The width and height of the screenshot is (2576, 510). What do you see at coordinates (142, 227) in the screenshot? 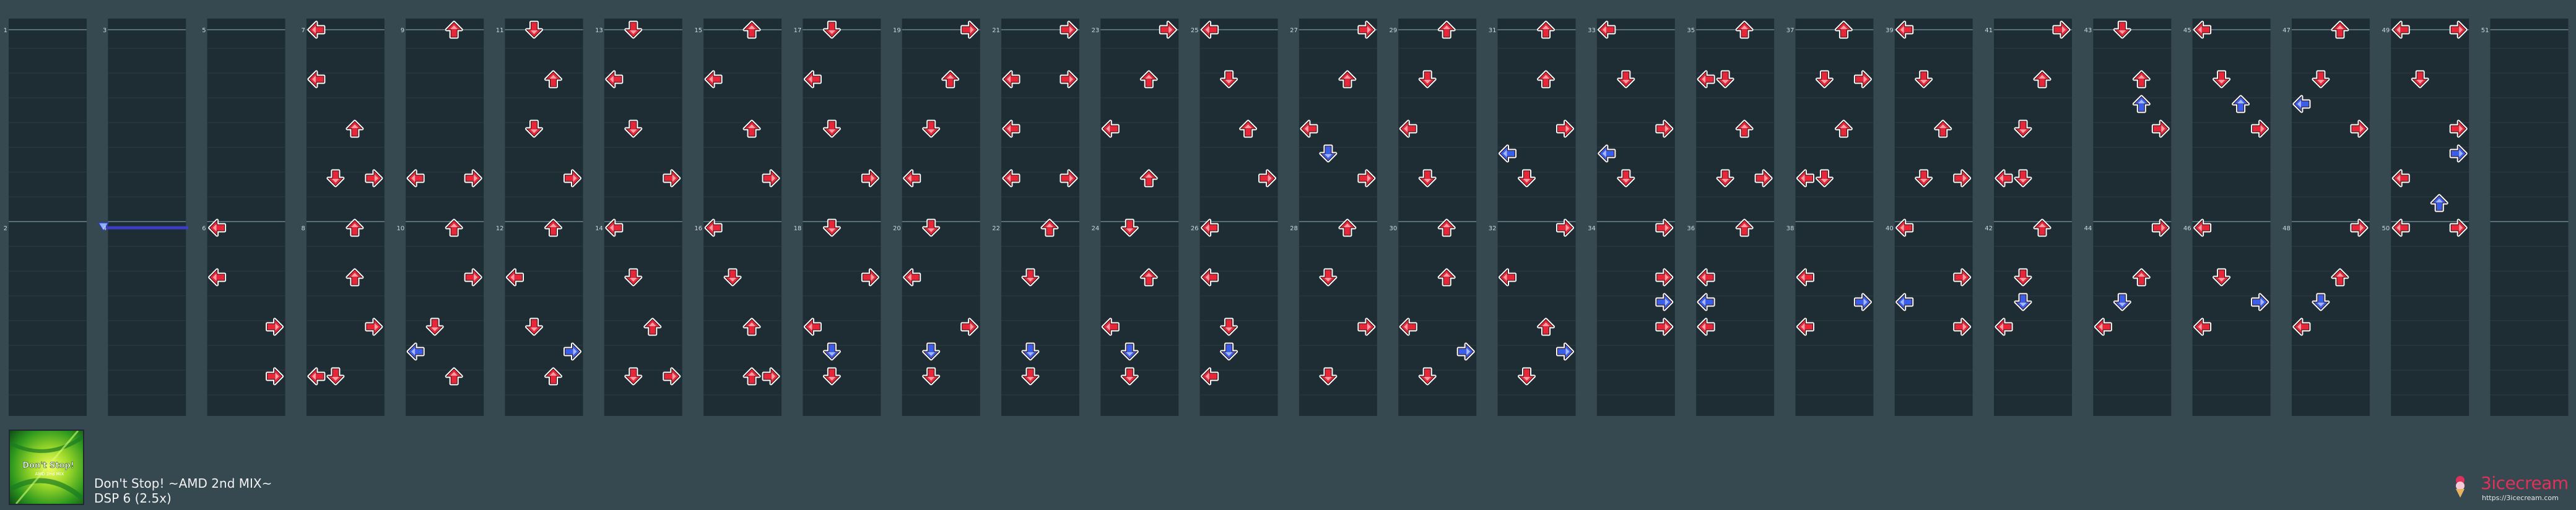
I see `freeze-layer` at bounding box center [142, 227].